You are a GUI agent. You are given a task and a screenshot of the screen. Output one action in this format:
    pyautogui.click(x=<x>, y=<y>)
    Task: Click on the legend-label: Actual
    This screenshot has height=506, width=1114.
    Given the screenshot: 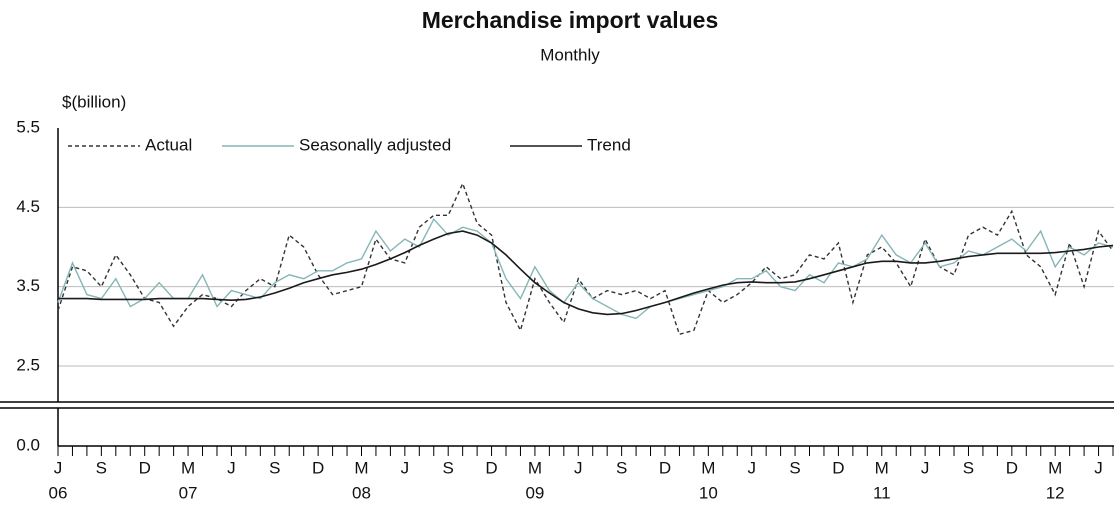 What is the action you would take?
    pyautogui.click(x=168, y=144)
    